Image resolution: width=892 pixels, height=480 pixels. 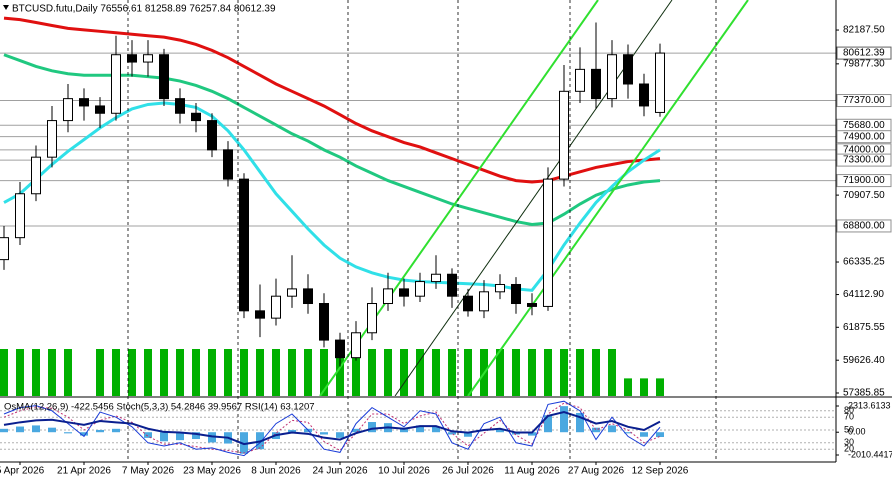 What do you see at coordinates (596, 471) in the screenshot?
I see `x-tick-label: 27 Aug 2026` at bounding box center [596, 471].